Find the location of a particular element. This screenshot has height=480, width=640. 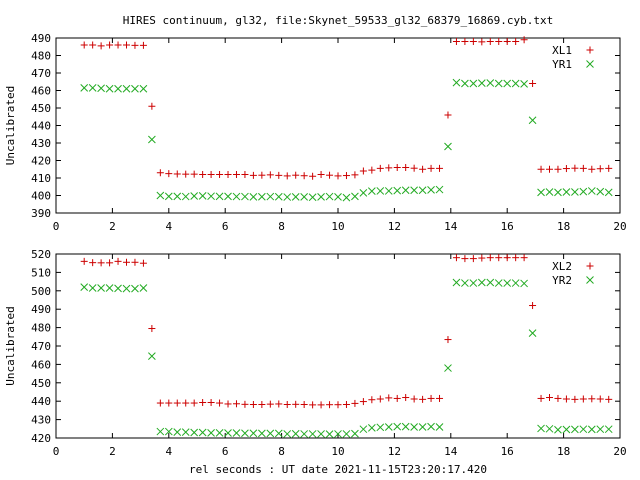

legend-label: YR1 is located at coordinates (562, 64).